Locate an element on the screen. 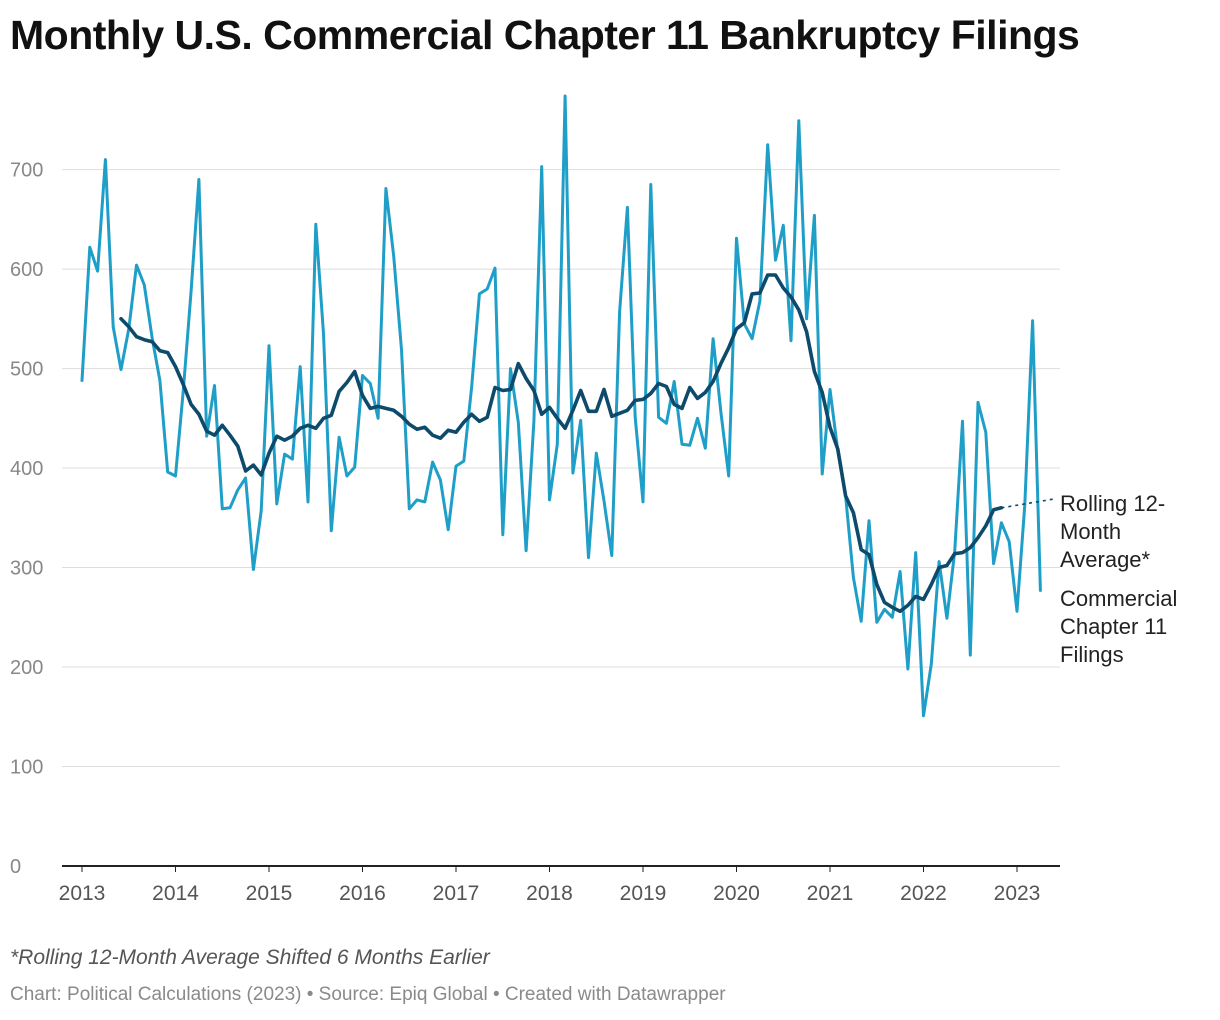 The width and height of the screenshot is (1220, 1020). label-leader is located at coordinates (1028, 503).